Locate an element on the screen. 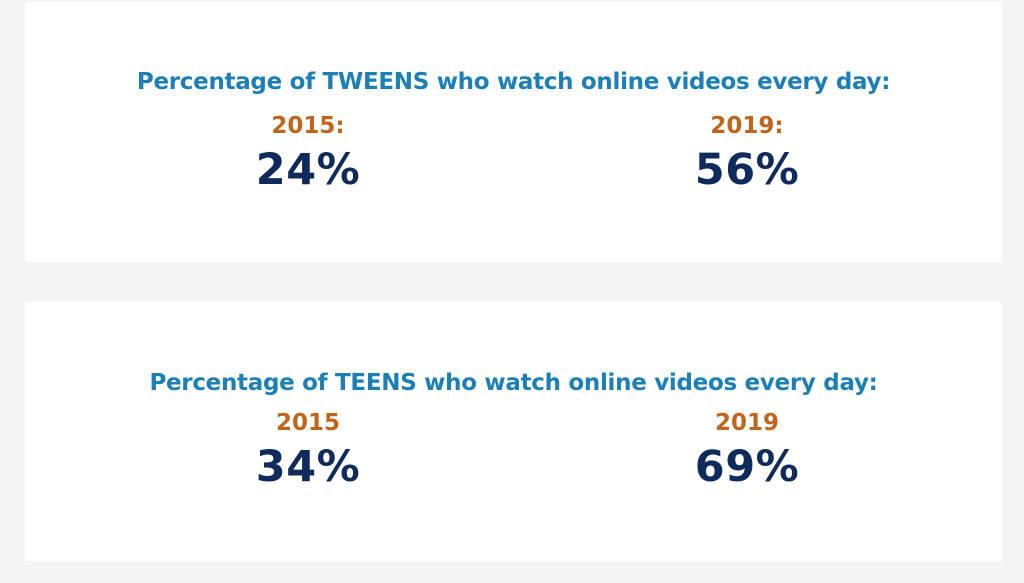 Image resolution: width=1024 pixels, height=583 pixels. teens-stat-2015: 2015 34% is located at coordinates (308, 451).